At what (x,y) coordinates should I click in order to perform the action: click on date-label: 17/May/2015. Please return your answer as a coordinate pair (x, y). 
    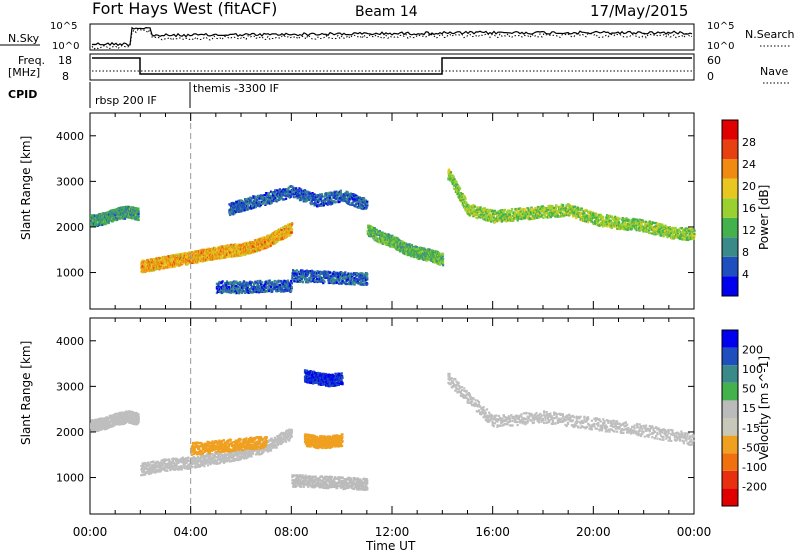
    Looking at the image, I should click on (639, 11).